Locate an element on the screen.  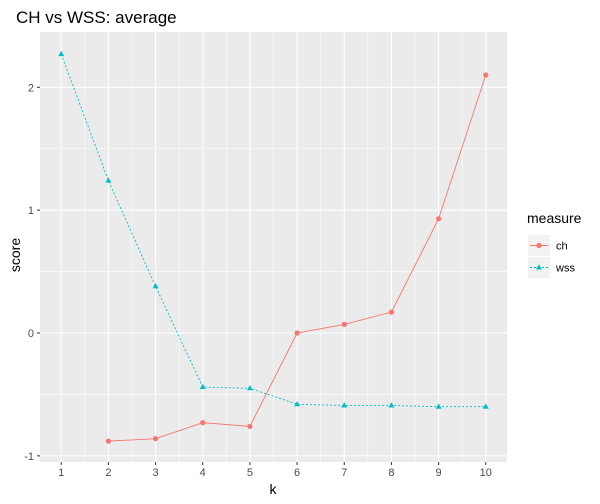
legend-key-wss: wss is located at coordinates (551, 267).